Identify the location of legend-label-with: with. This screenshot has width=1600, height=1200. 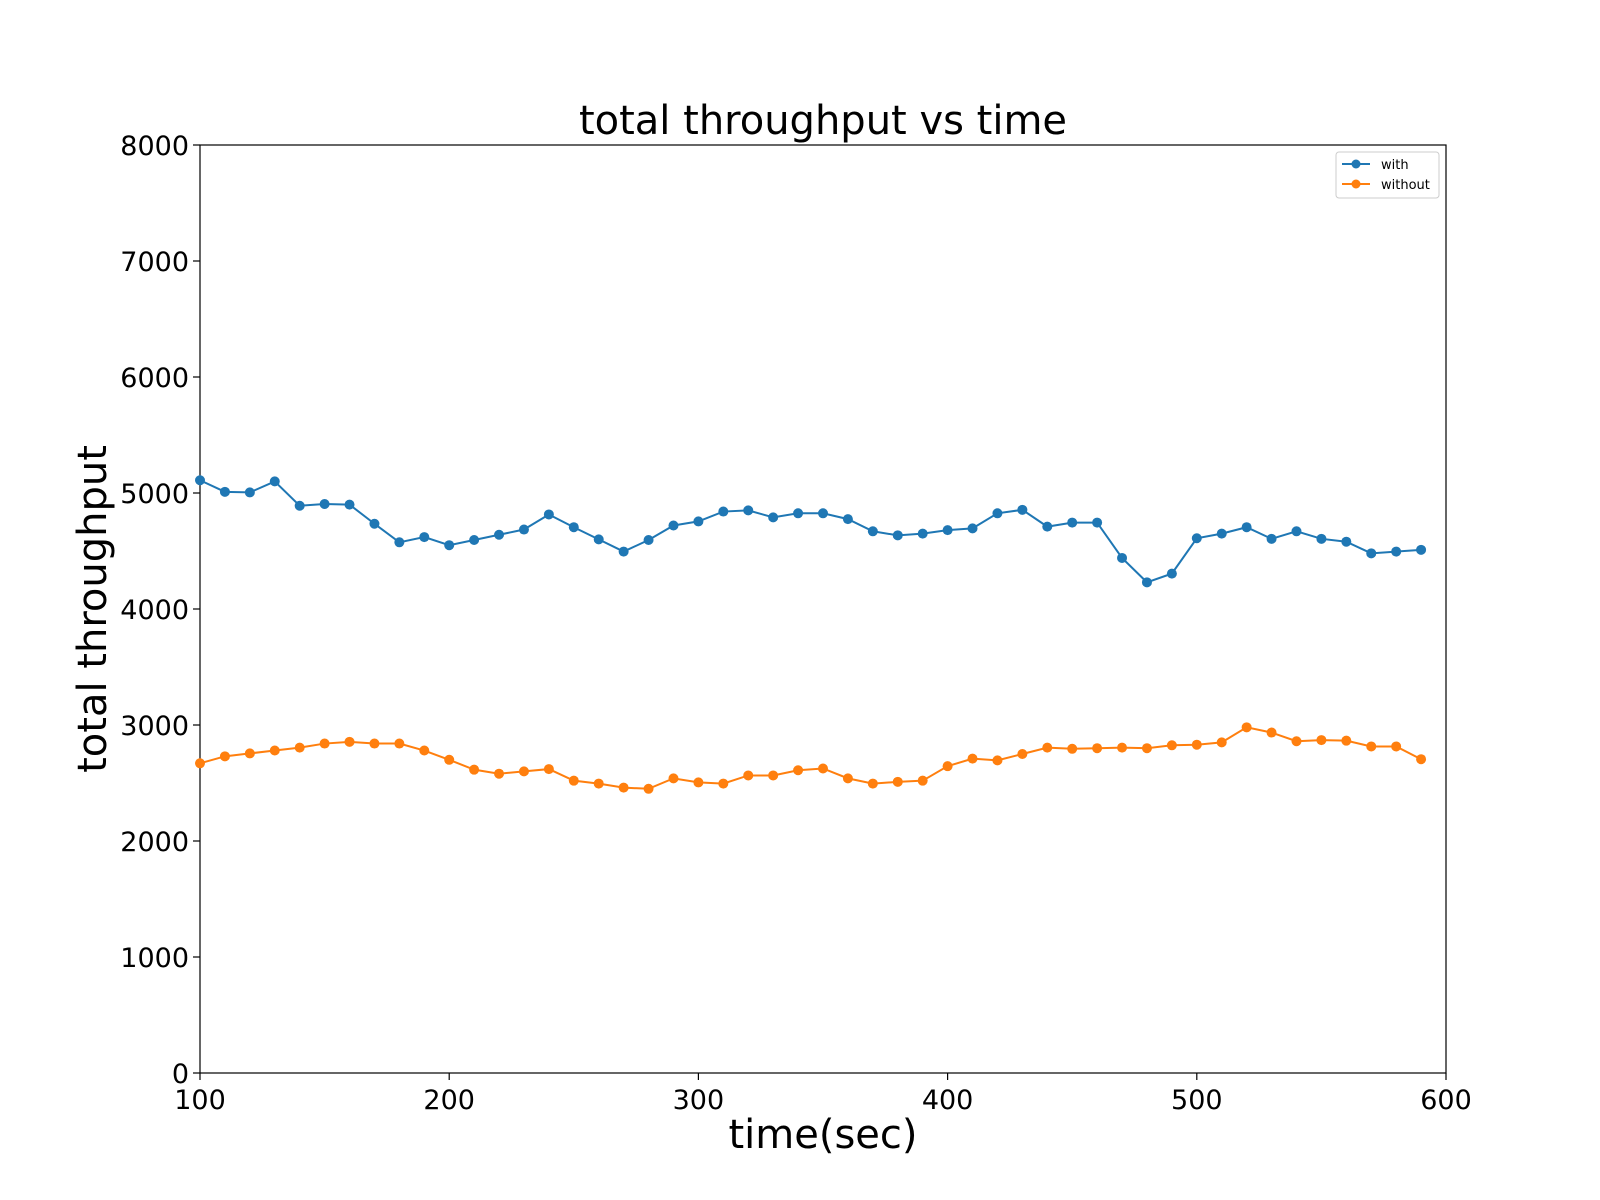
(1395, 165).